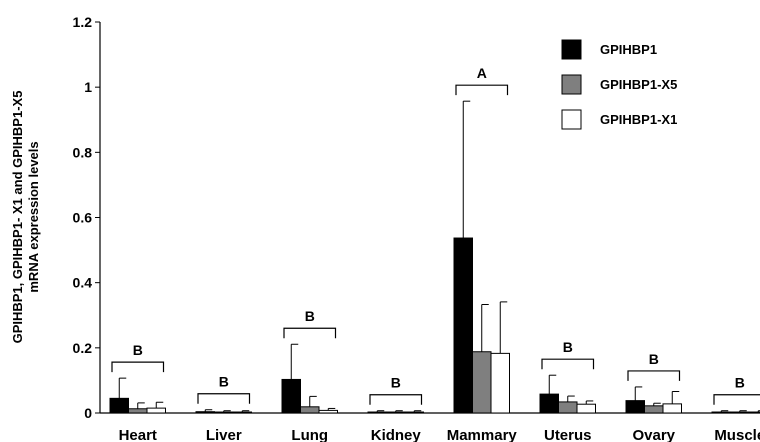 The width and height of the screenshot is (760, 442). What do you see at coordinates (83, 348) in the screenshot?
I see `y-tick-label: 0.2` at bounding box center [83, 348].